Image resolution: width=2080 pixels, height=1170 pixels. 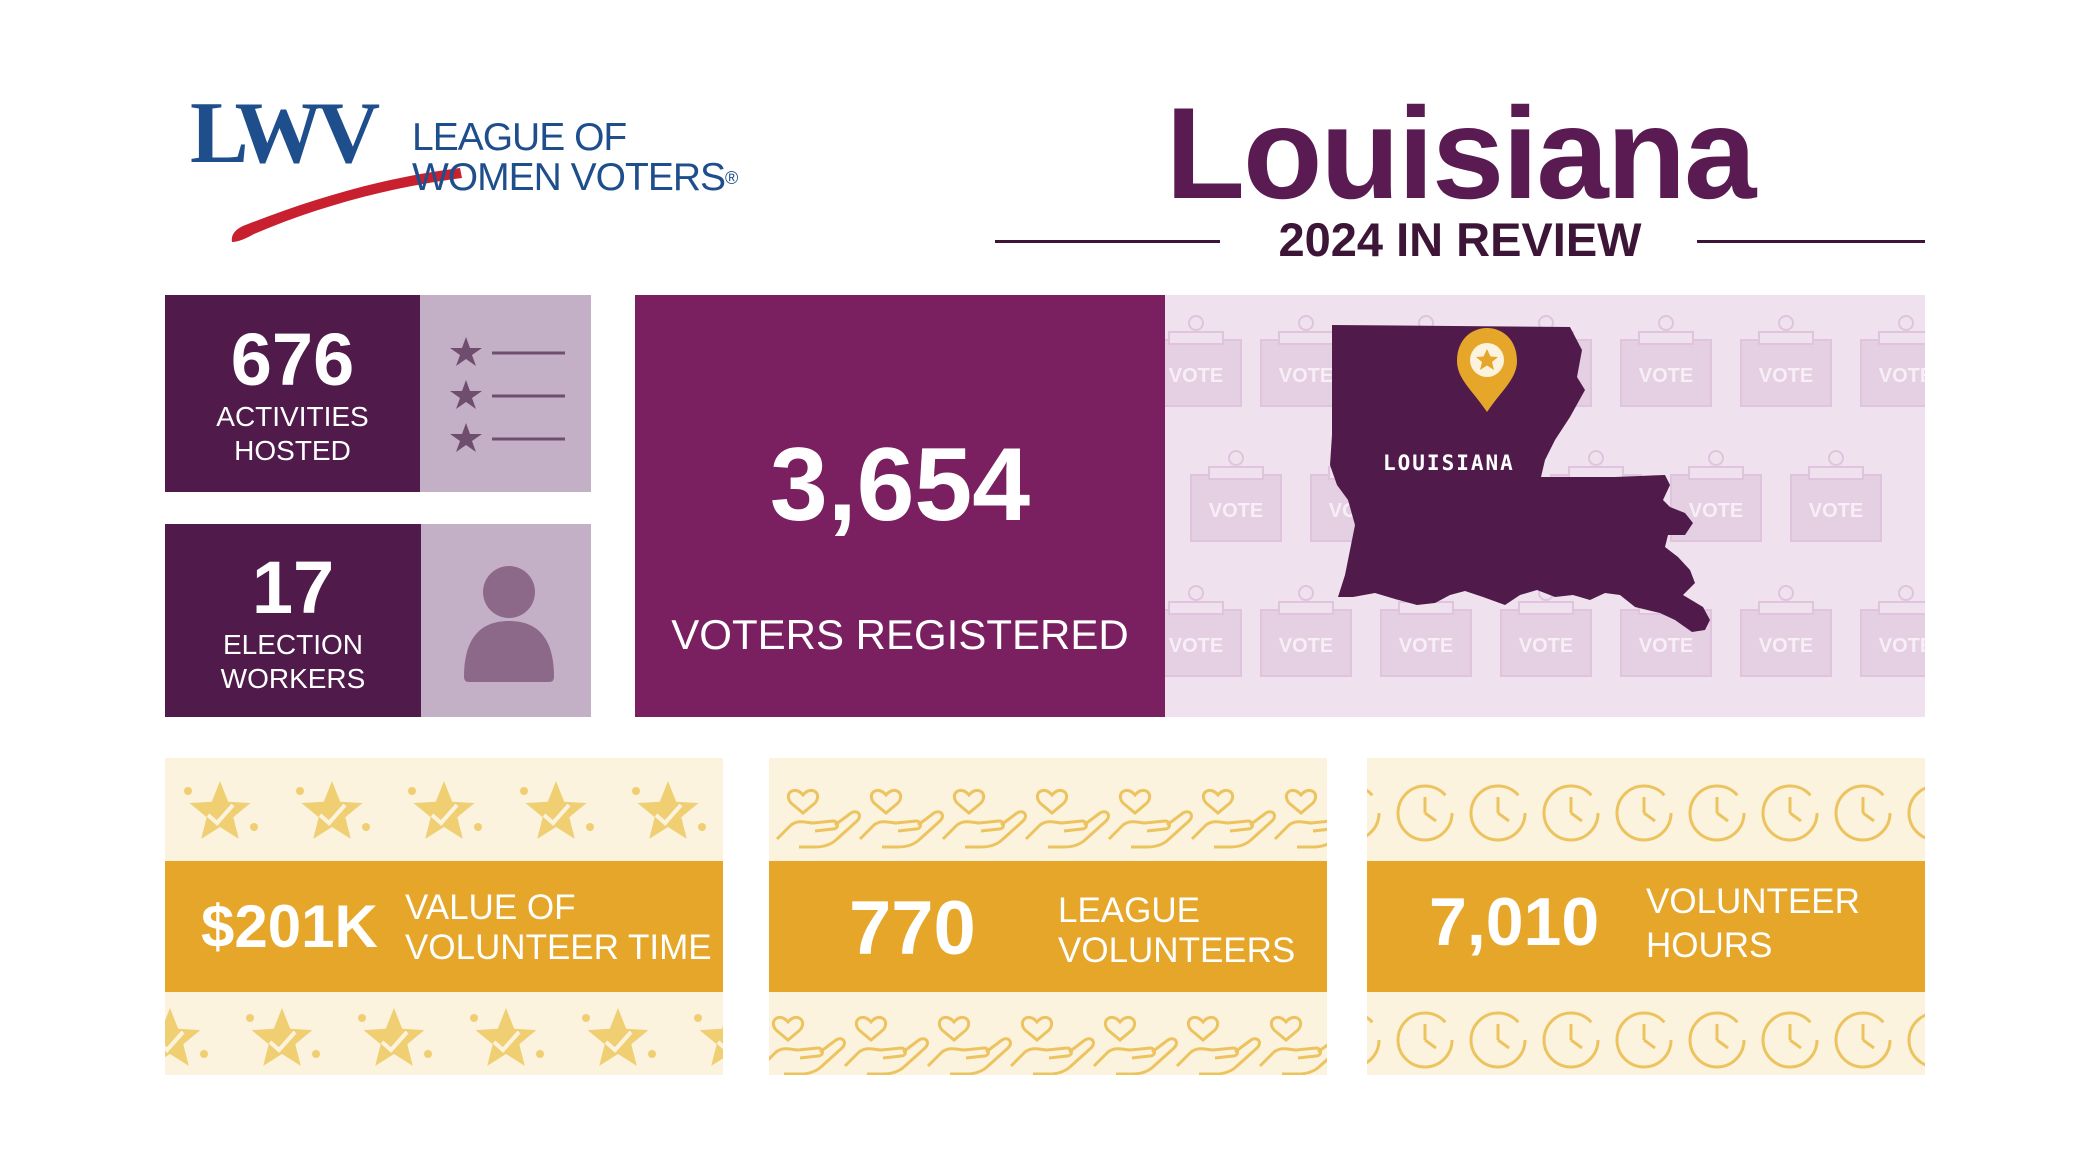 What do you see at coordinates (444, 1035) in the screenshot?
I see `star-check-icon-row-bottom` at bounding box center [444, 1035].